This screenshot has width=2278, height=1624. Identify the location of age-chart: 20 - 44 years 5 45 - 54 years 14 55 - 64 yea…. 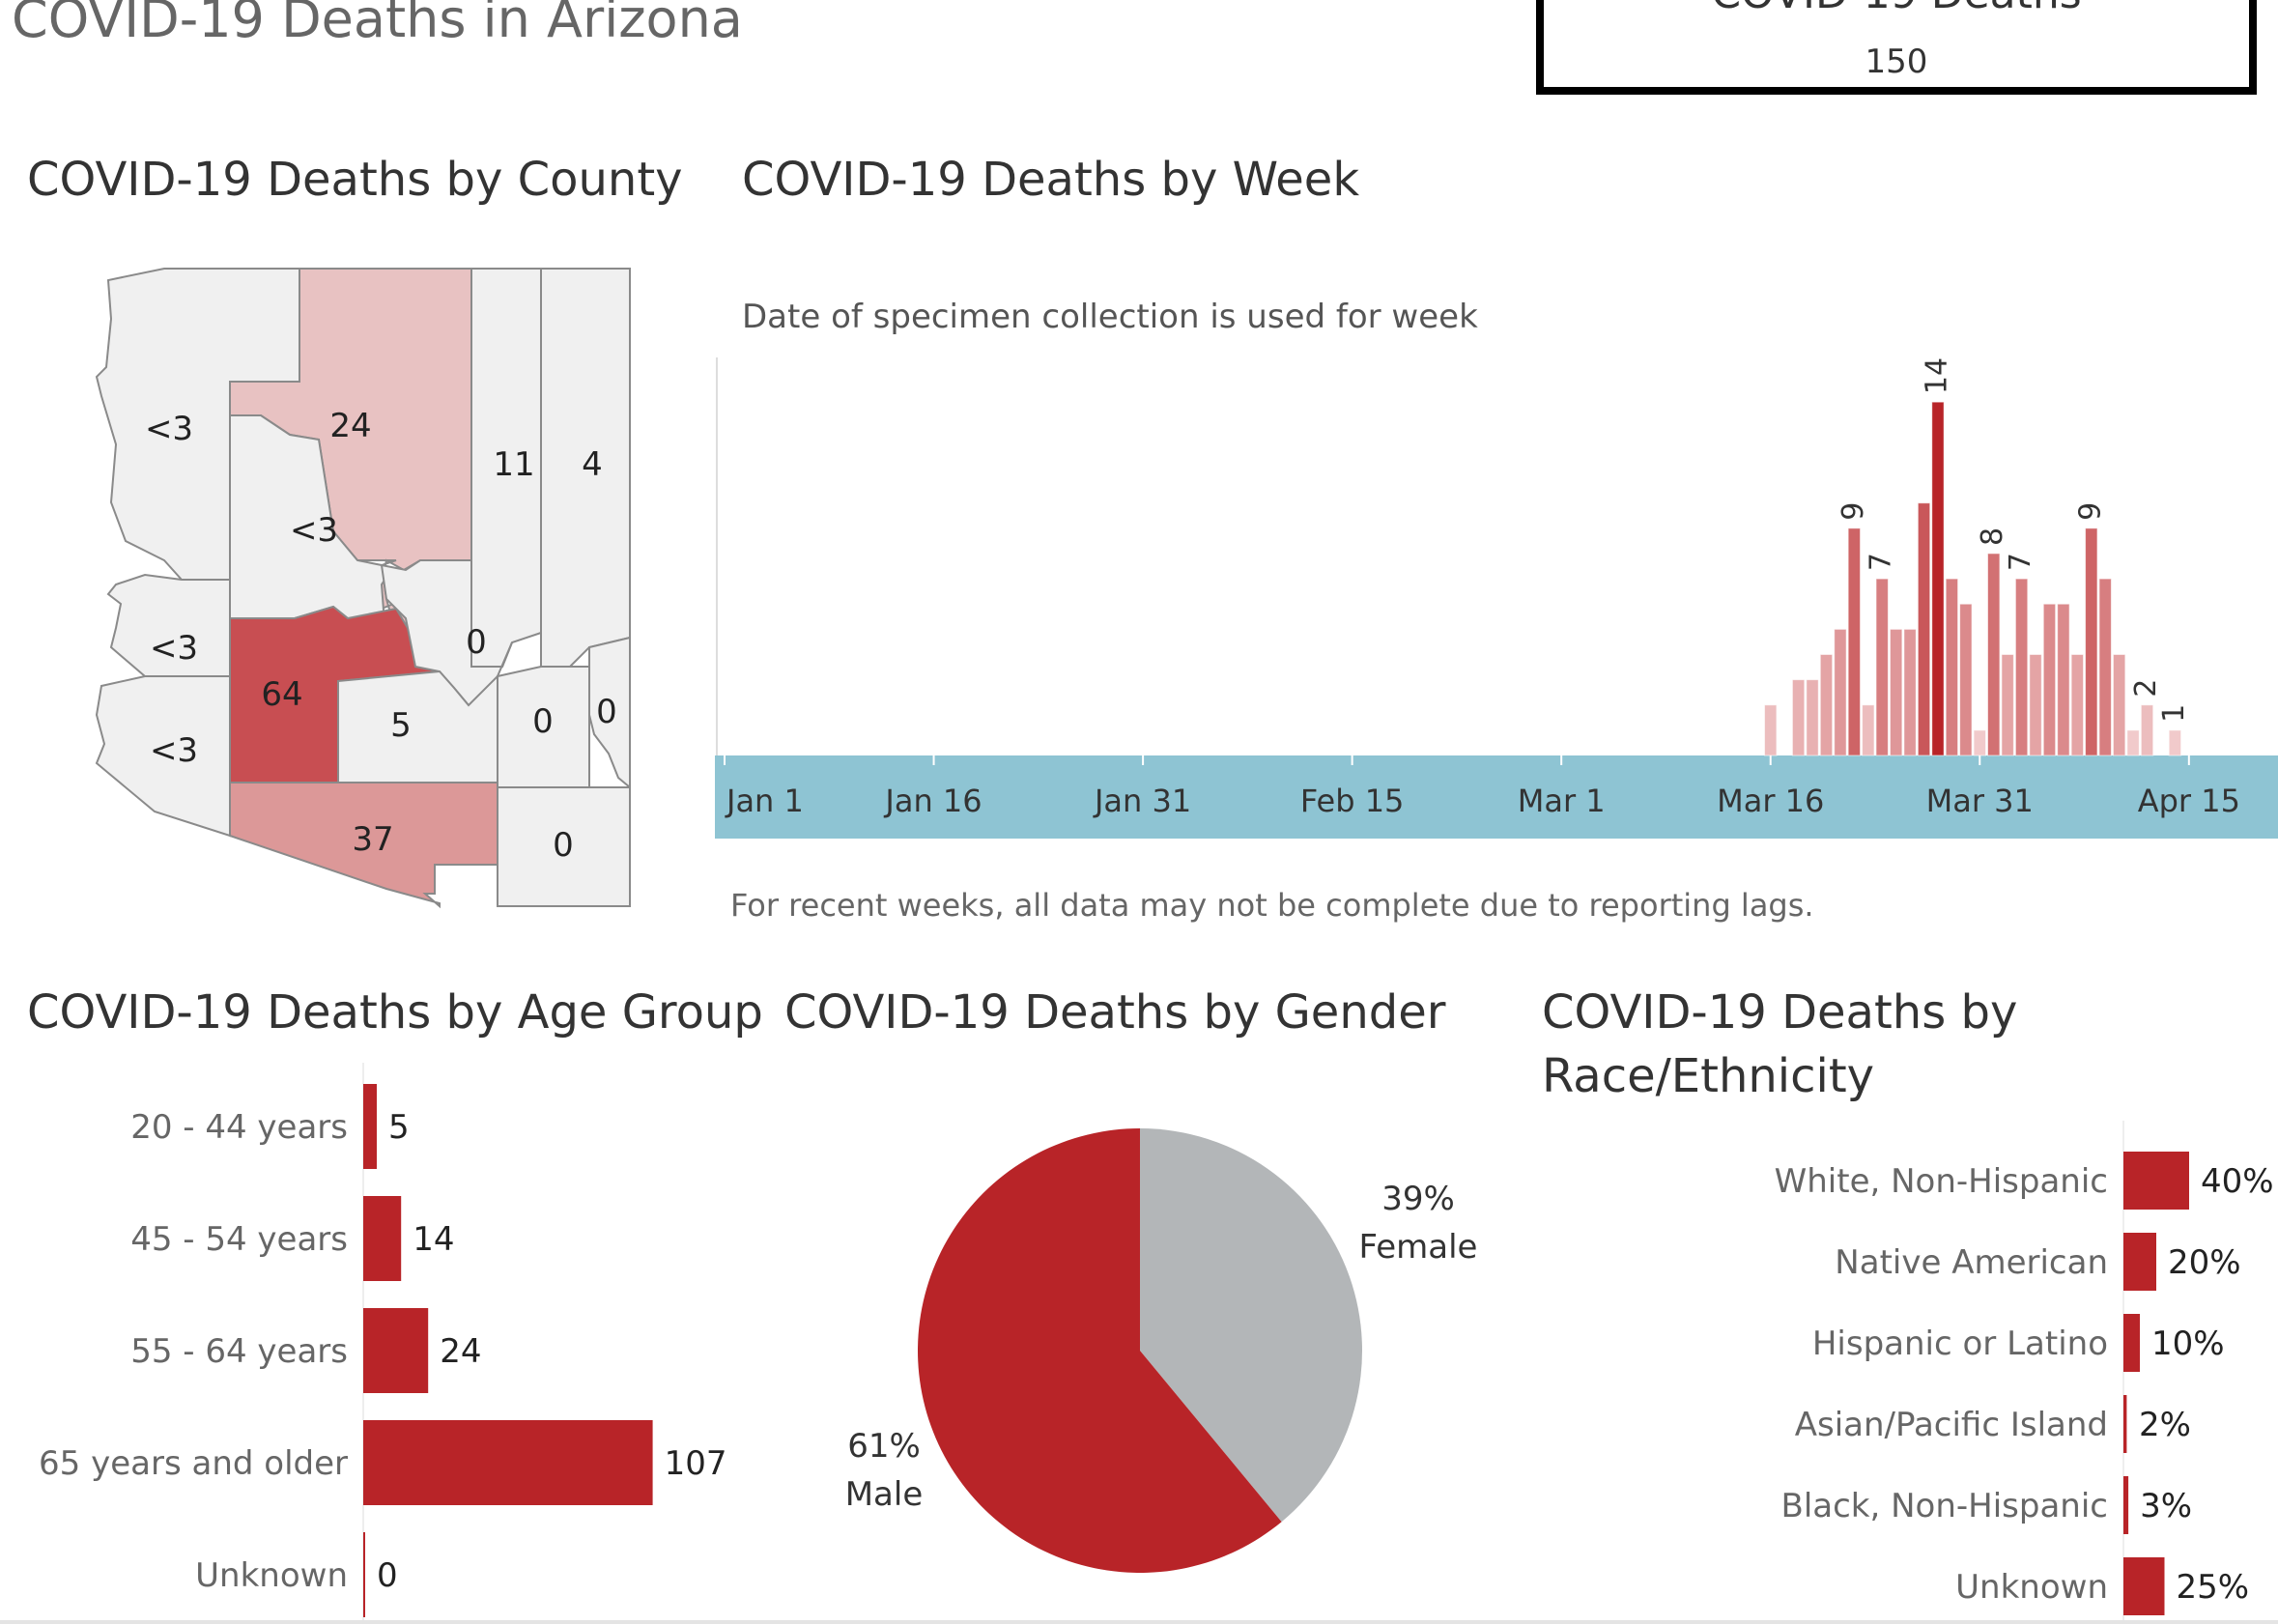
(383, 1343).